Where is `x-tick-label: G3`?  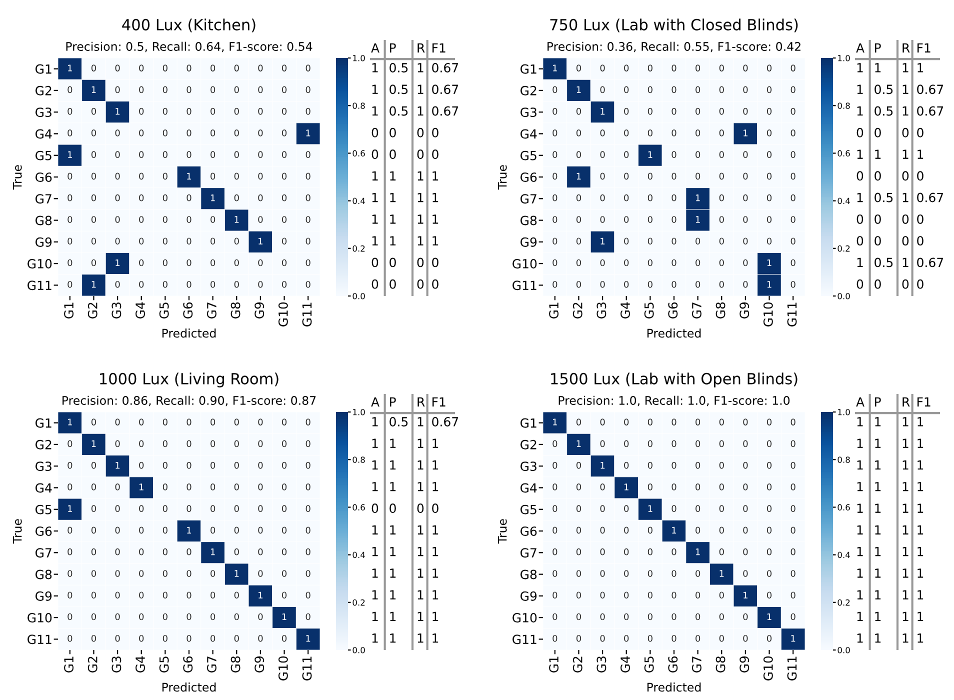
x-tick-label: G3 is located at coordinates (601, 664).